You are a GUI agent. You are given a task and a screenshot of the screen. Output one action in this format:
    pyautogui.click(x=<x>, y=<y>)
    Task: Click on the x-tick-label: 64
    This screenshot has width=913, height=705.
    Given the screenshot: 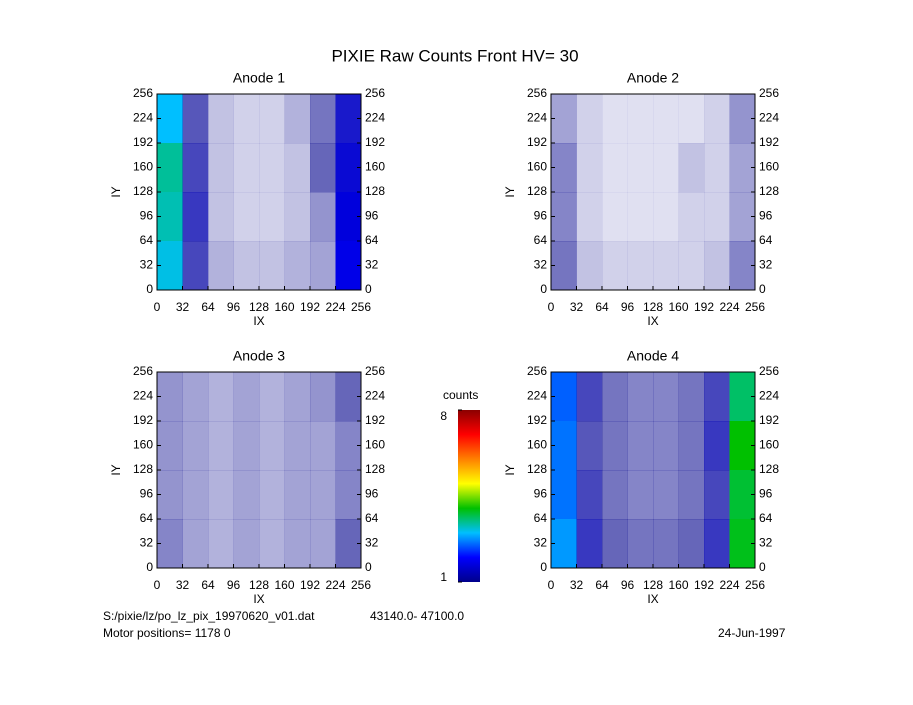 What is the action you would take?
    pyautogui.click(x=208, y=307)
    